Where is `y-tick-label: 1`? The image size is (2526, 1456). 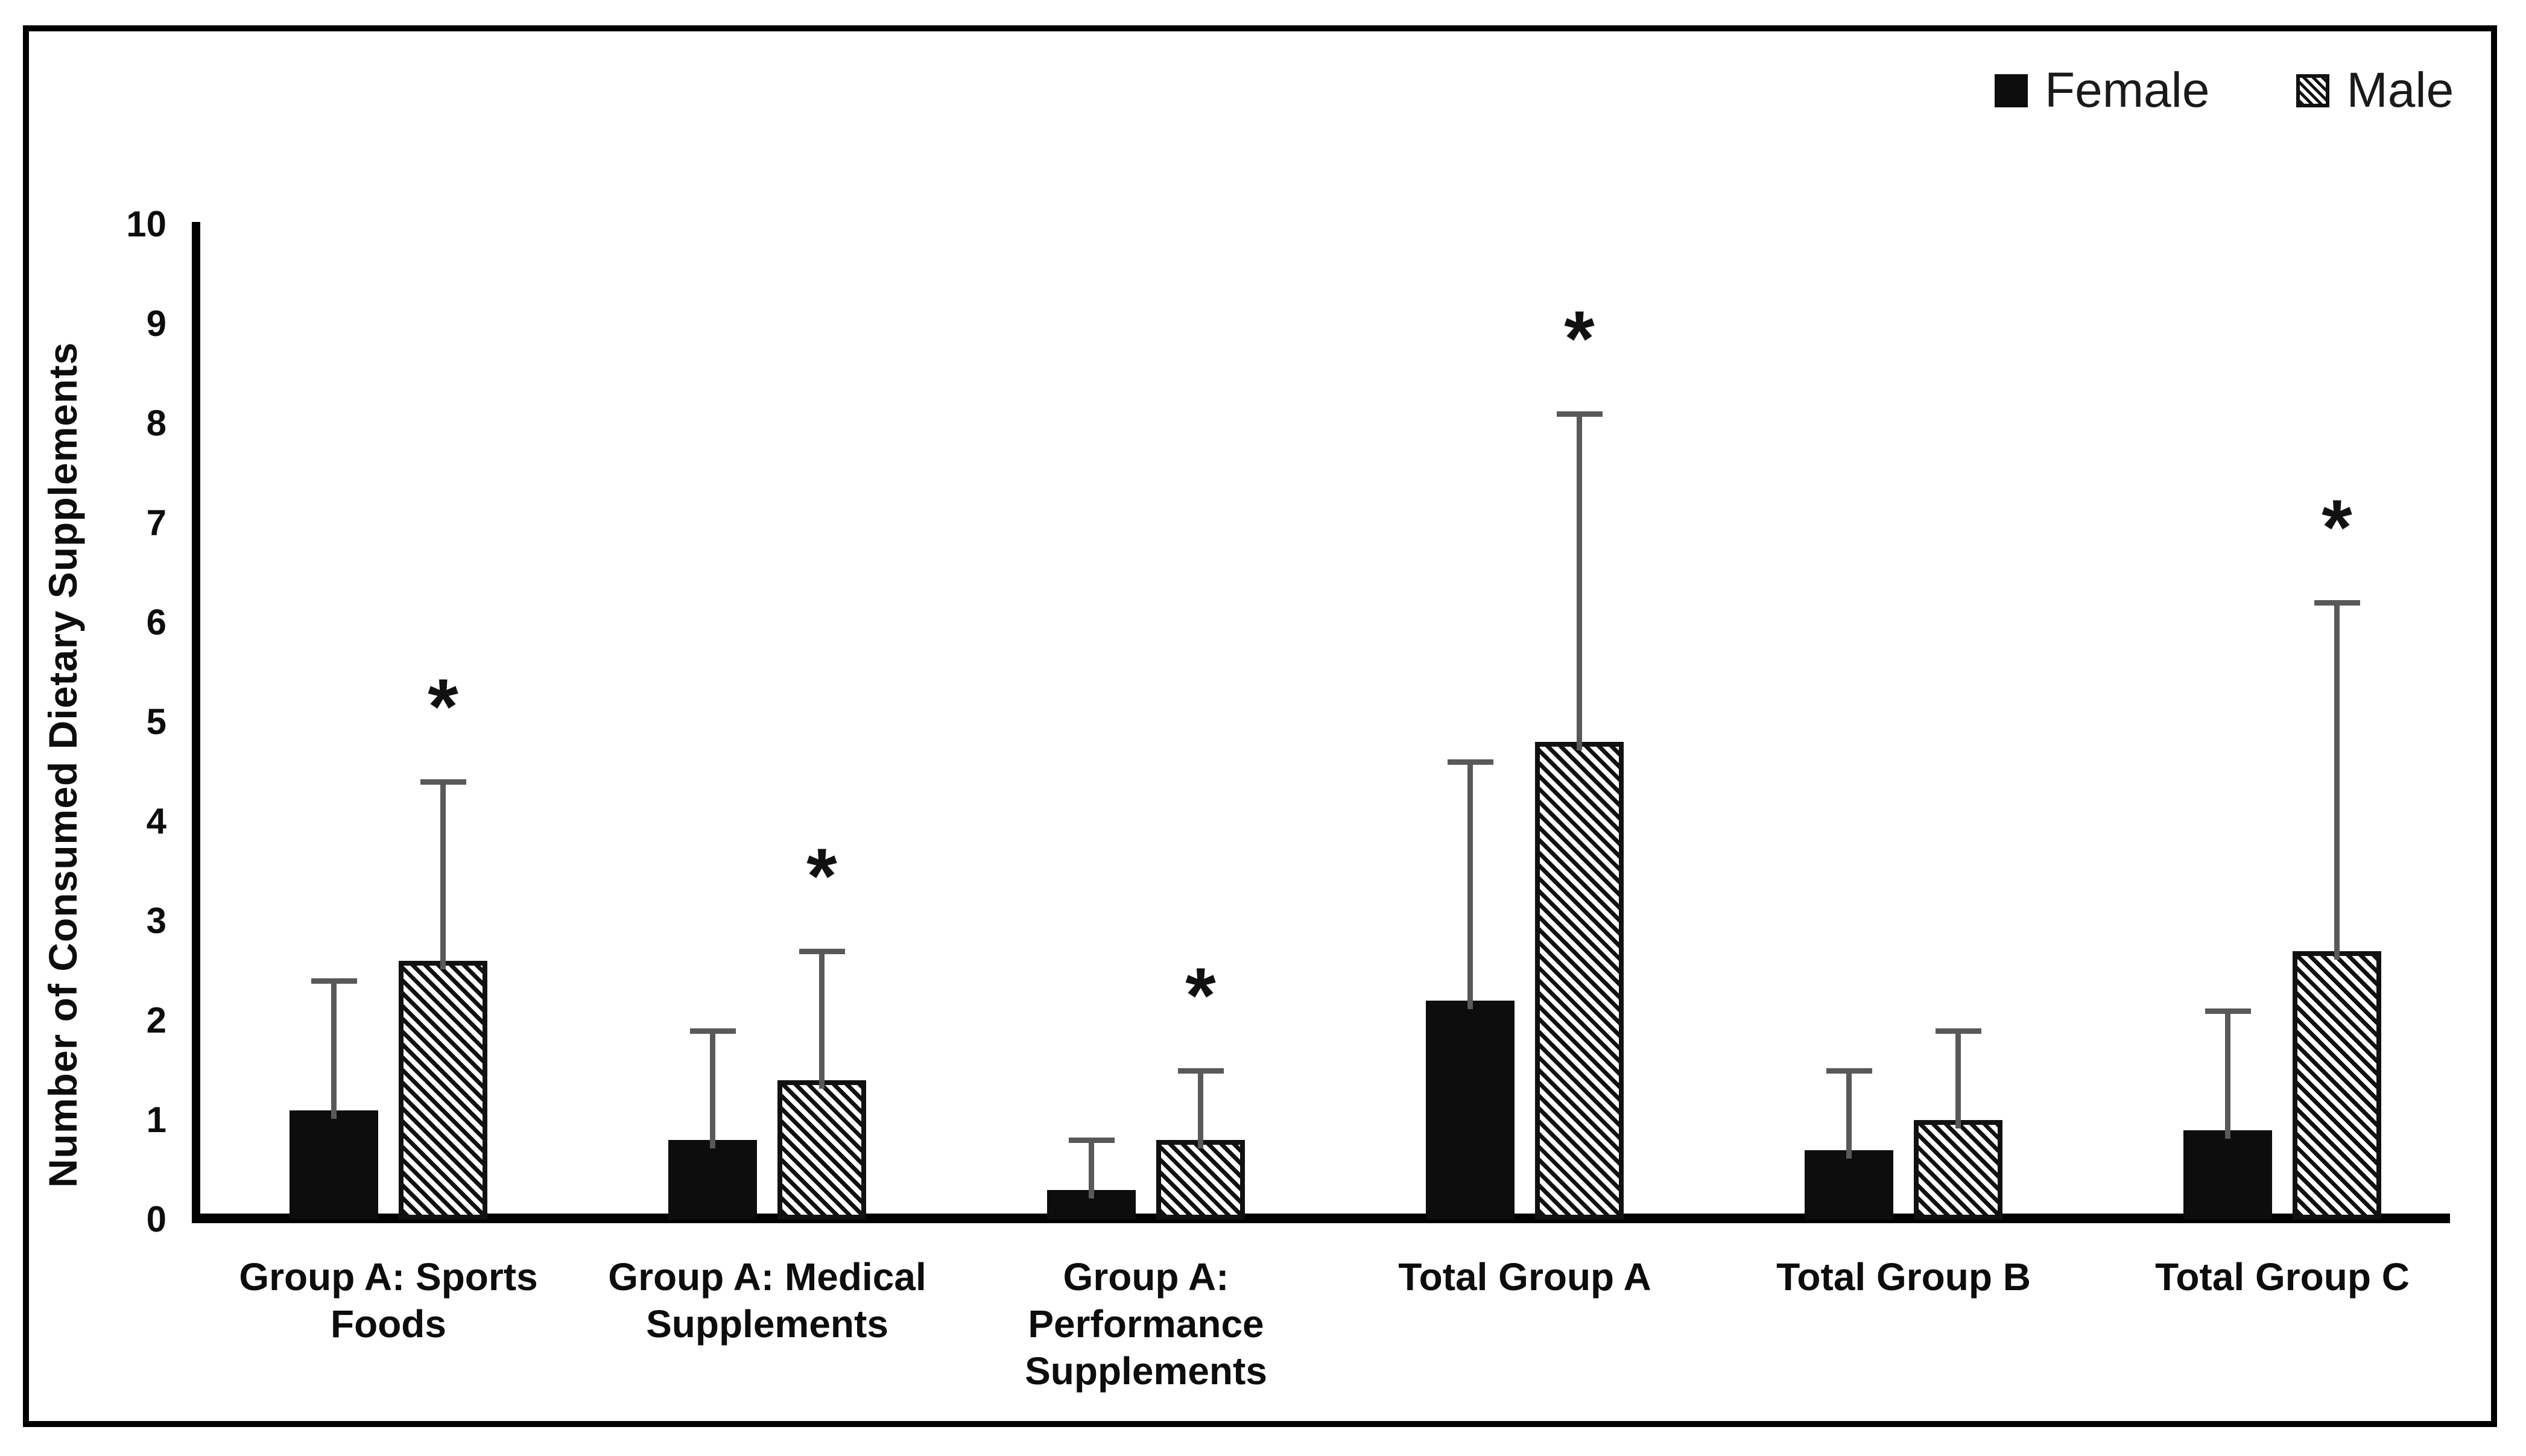
y-tick-label: 1 is located at coordinates (156, 1120).